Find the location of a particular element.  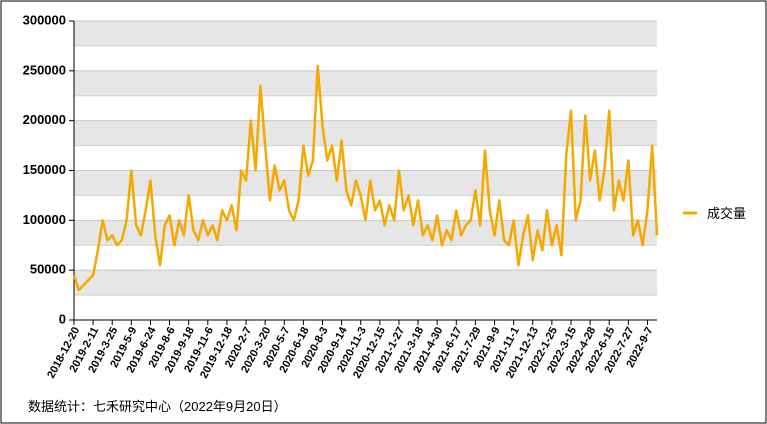

y-tick-label: 300000 is located at coordinates (44, 19).